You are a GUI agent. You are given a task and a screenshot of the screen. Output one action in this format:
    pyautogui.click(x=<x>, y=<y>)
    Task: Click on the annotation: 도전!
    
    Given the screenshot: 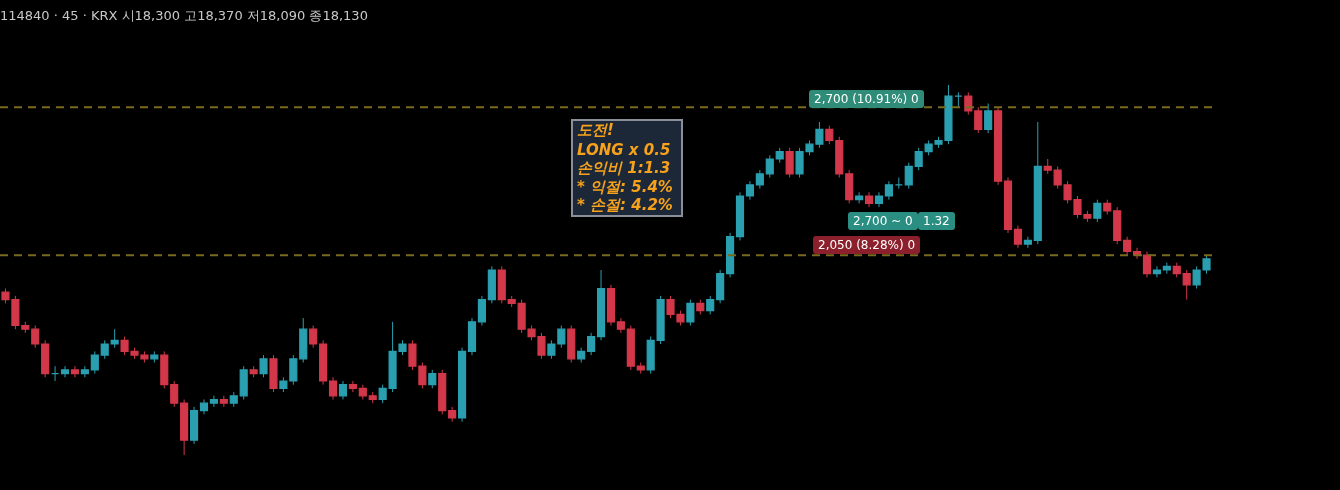 What is the action you would take?
    pyautogui.click(x=595, y=130)
    